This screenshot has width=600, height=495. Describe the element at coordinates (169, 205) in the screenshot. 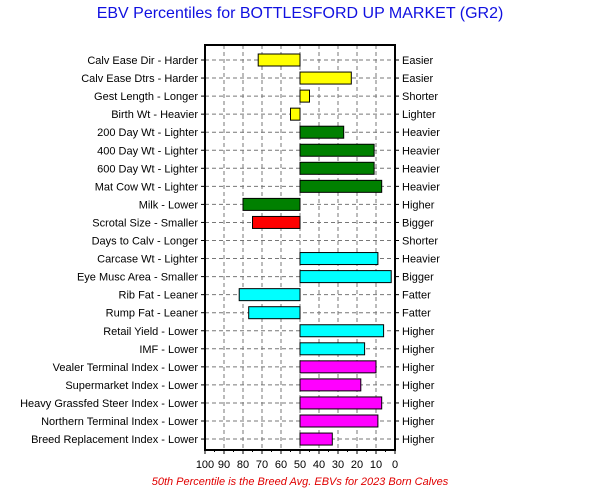

I see `row-label: Milk - Lower` at that location.